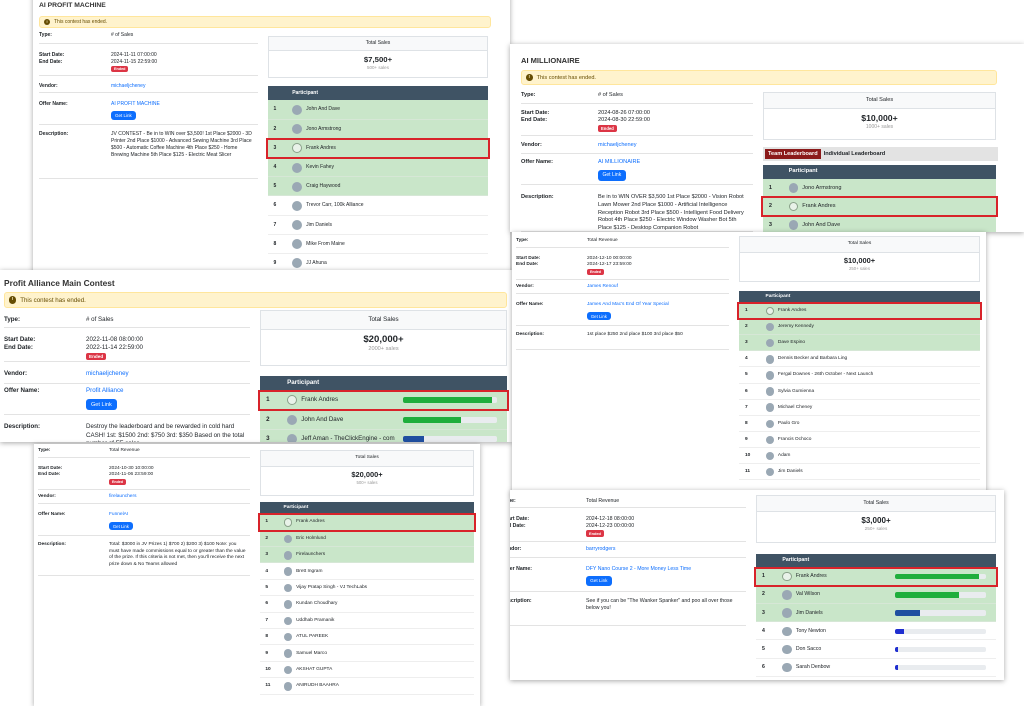  Describe the element at coordinates (795, 327) in the screenshot. I see `participant-name: Jeremy Kennedy` at that location.